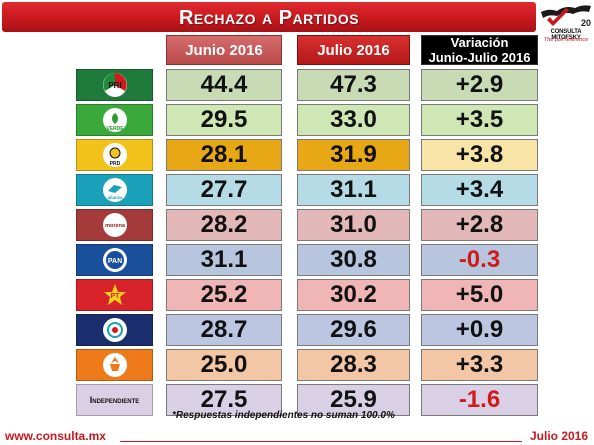 The image size is (594, 445). I want to click on consulta-mitofsky-logo: 20 CONSULTA MITOFSKY The poll reference, so click(566, 24).